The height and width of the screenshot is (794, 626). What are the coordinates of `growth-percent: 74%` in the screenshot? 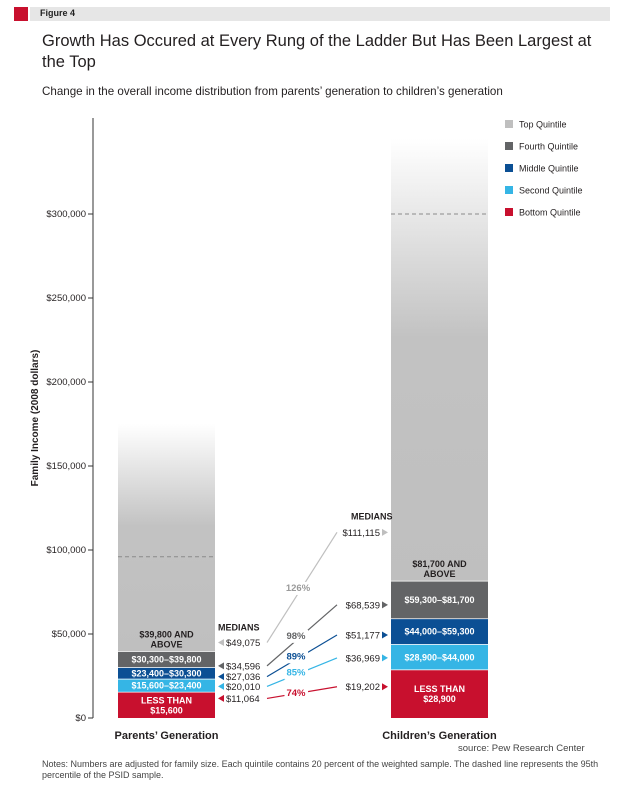 It's located at (296, 693).